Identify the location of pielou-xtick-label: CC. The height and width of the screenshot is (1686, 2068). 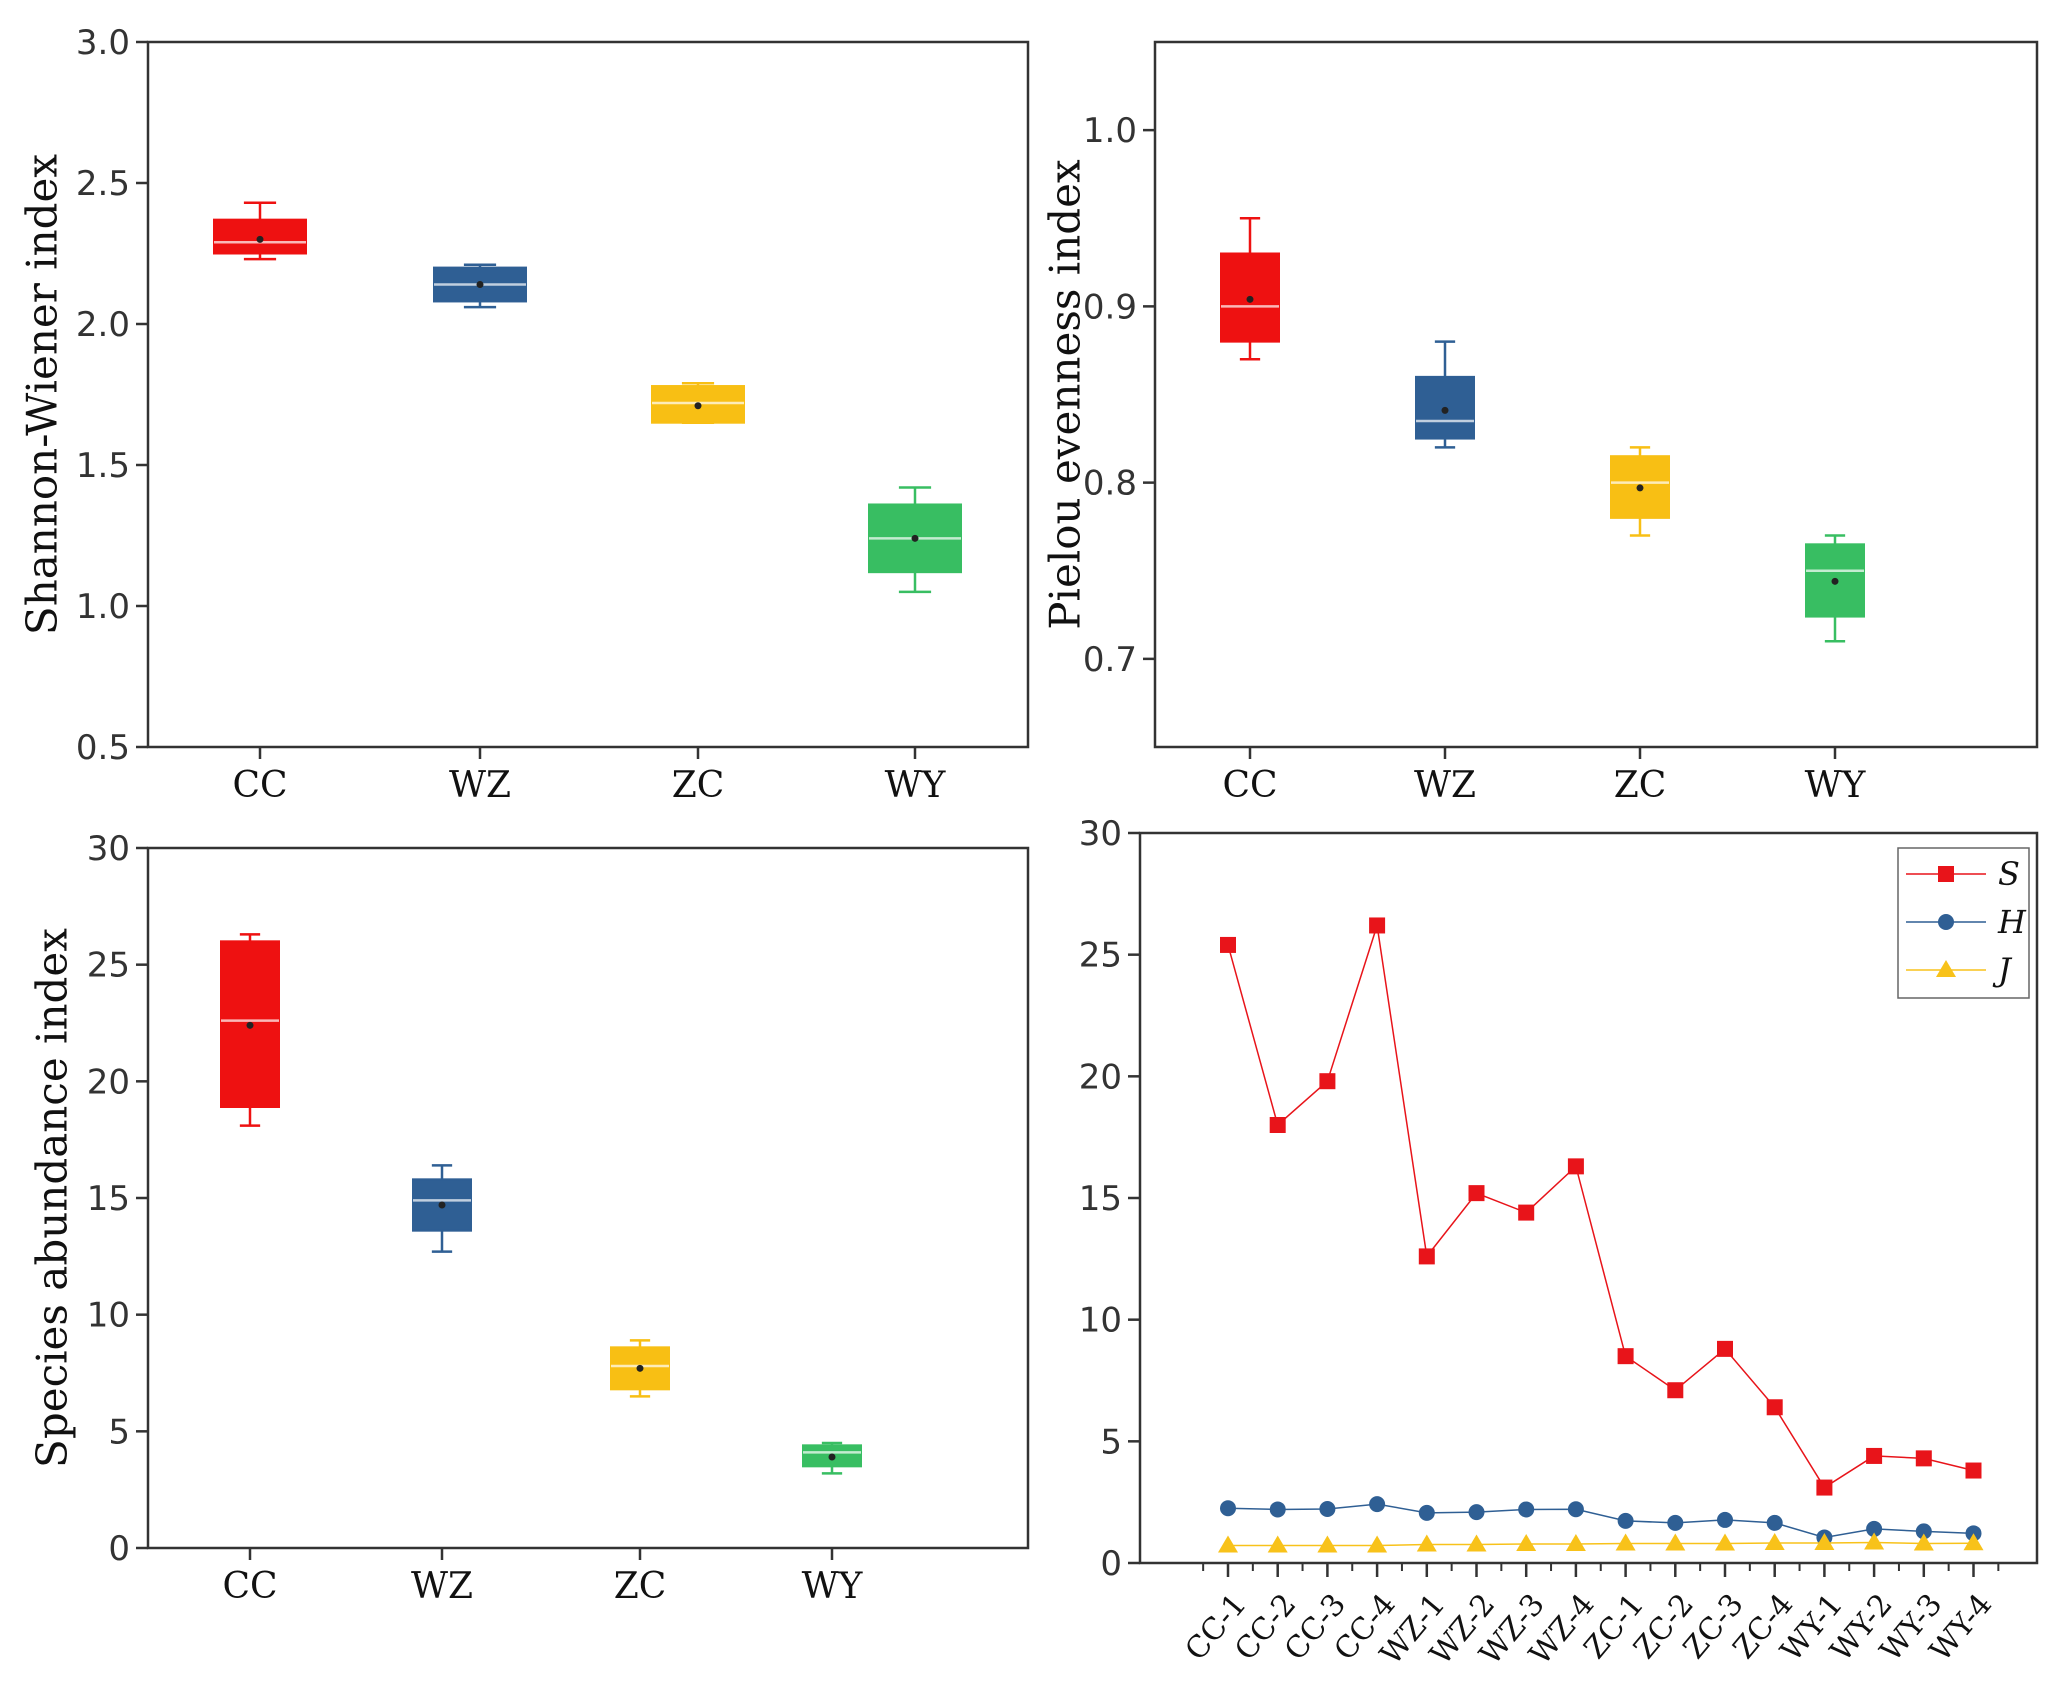
(1249, 785).